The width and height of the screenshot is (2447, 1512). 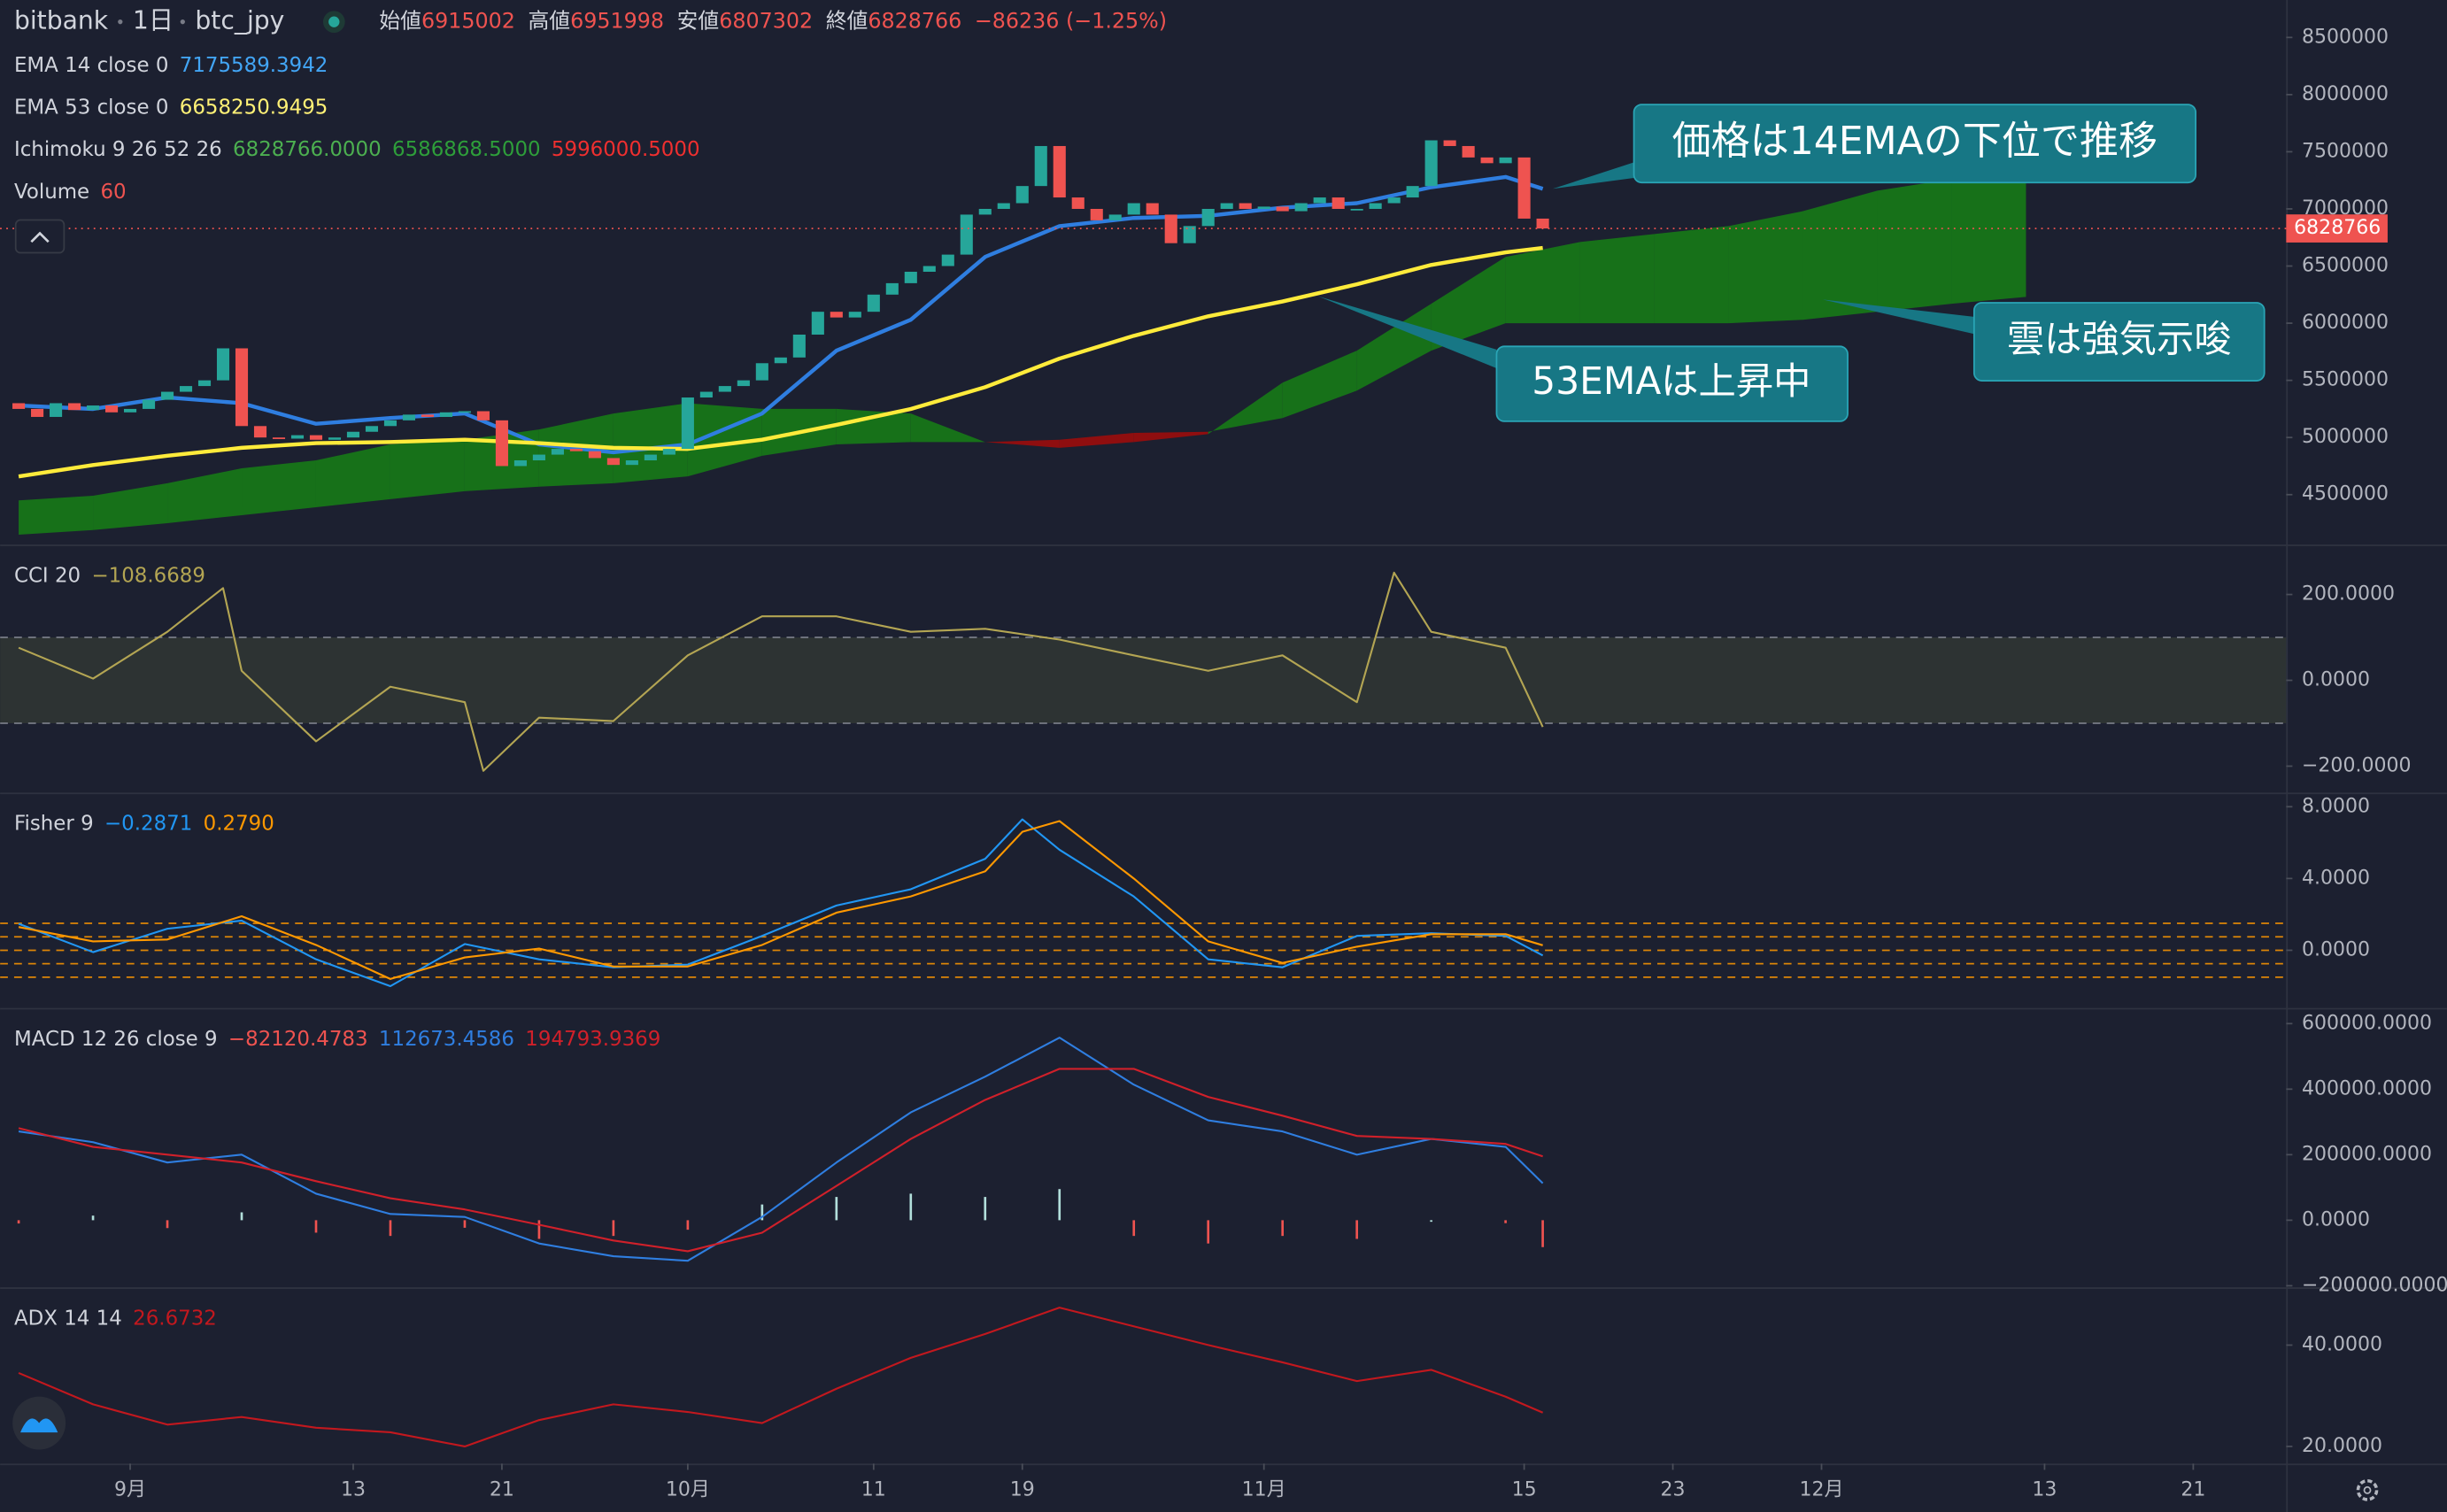 What do you see at coordinates (1143, 680) in the screenshot?
I see `band` at bounding box center [1143, 680].